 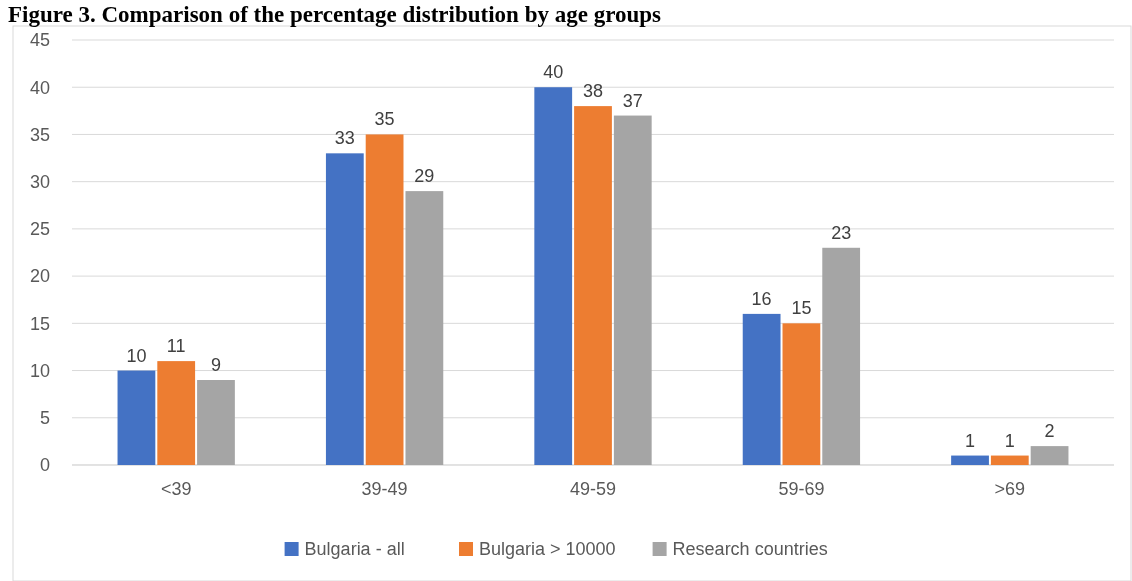 What do you see at coordinates (1010, 489) in the screenshot?
I see `x-tick-label: >69` at bounding box center [1010, 489].